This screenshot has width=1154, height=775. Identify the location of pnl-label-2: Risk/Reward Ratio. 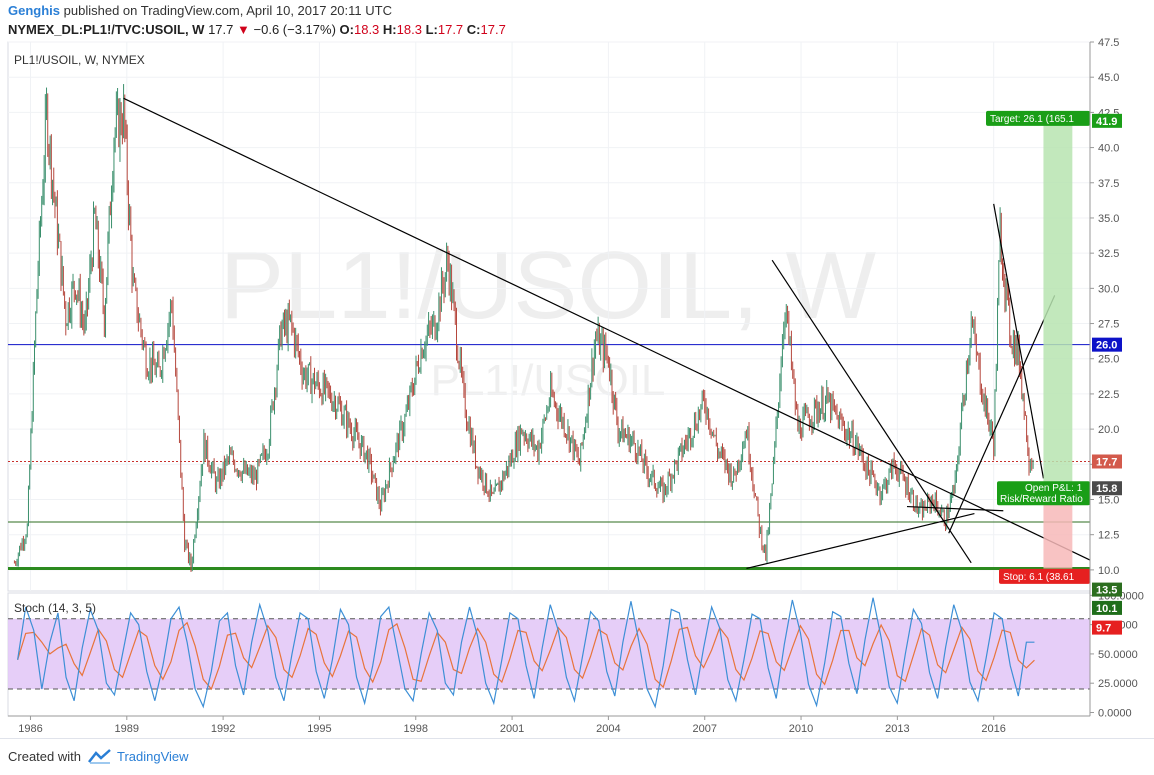
(1041, 499).